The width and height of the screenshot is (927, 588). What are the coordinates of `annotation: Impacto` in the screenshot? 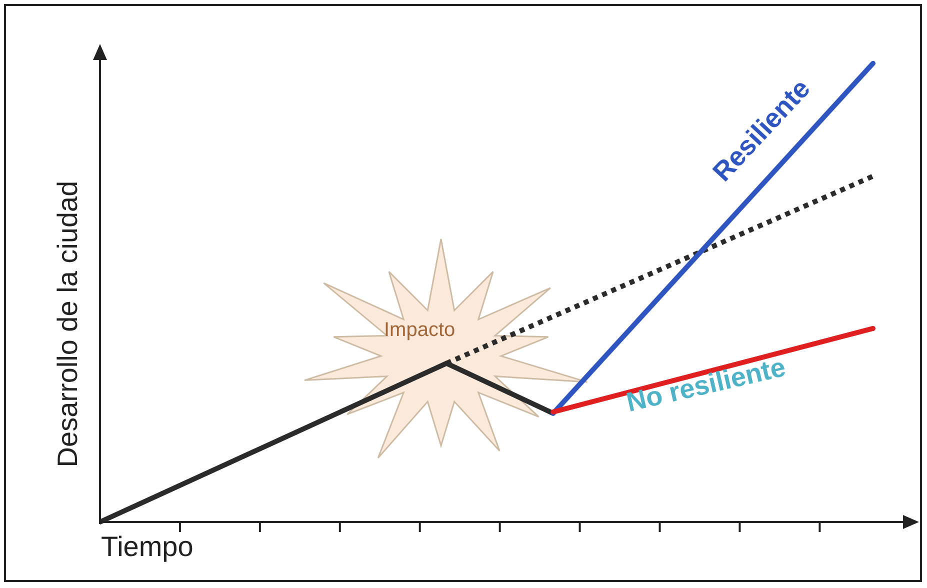 It's located at (420, 330).